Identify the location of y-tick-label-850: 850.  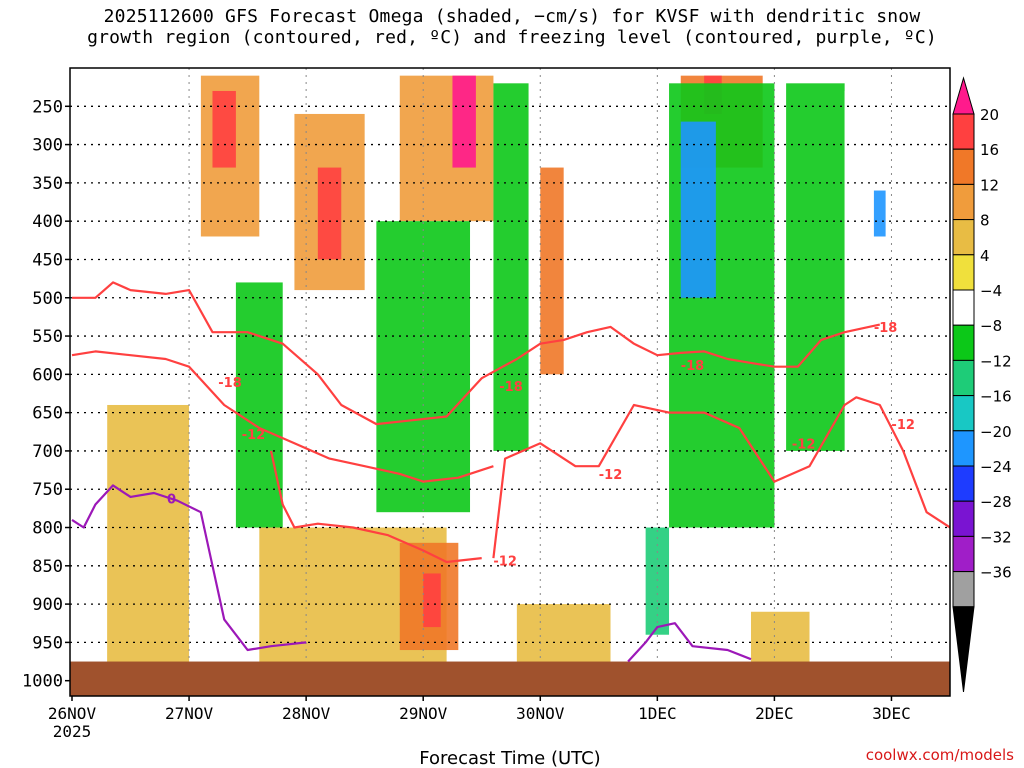
(47, 567).